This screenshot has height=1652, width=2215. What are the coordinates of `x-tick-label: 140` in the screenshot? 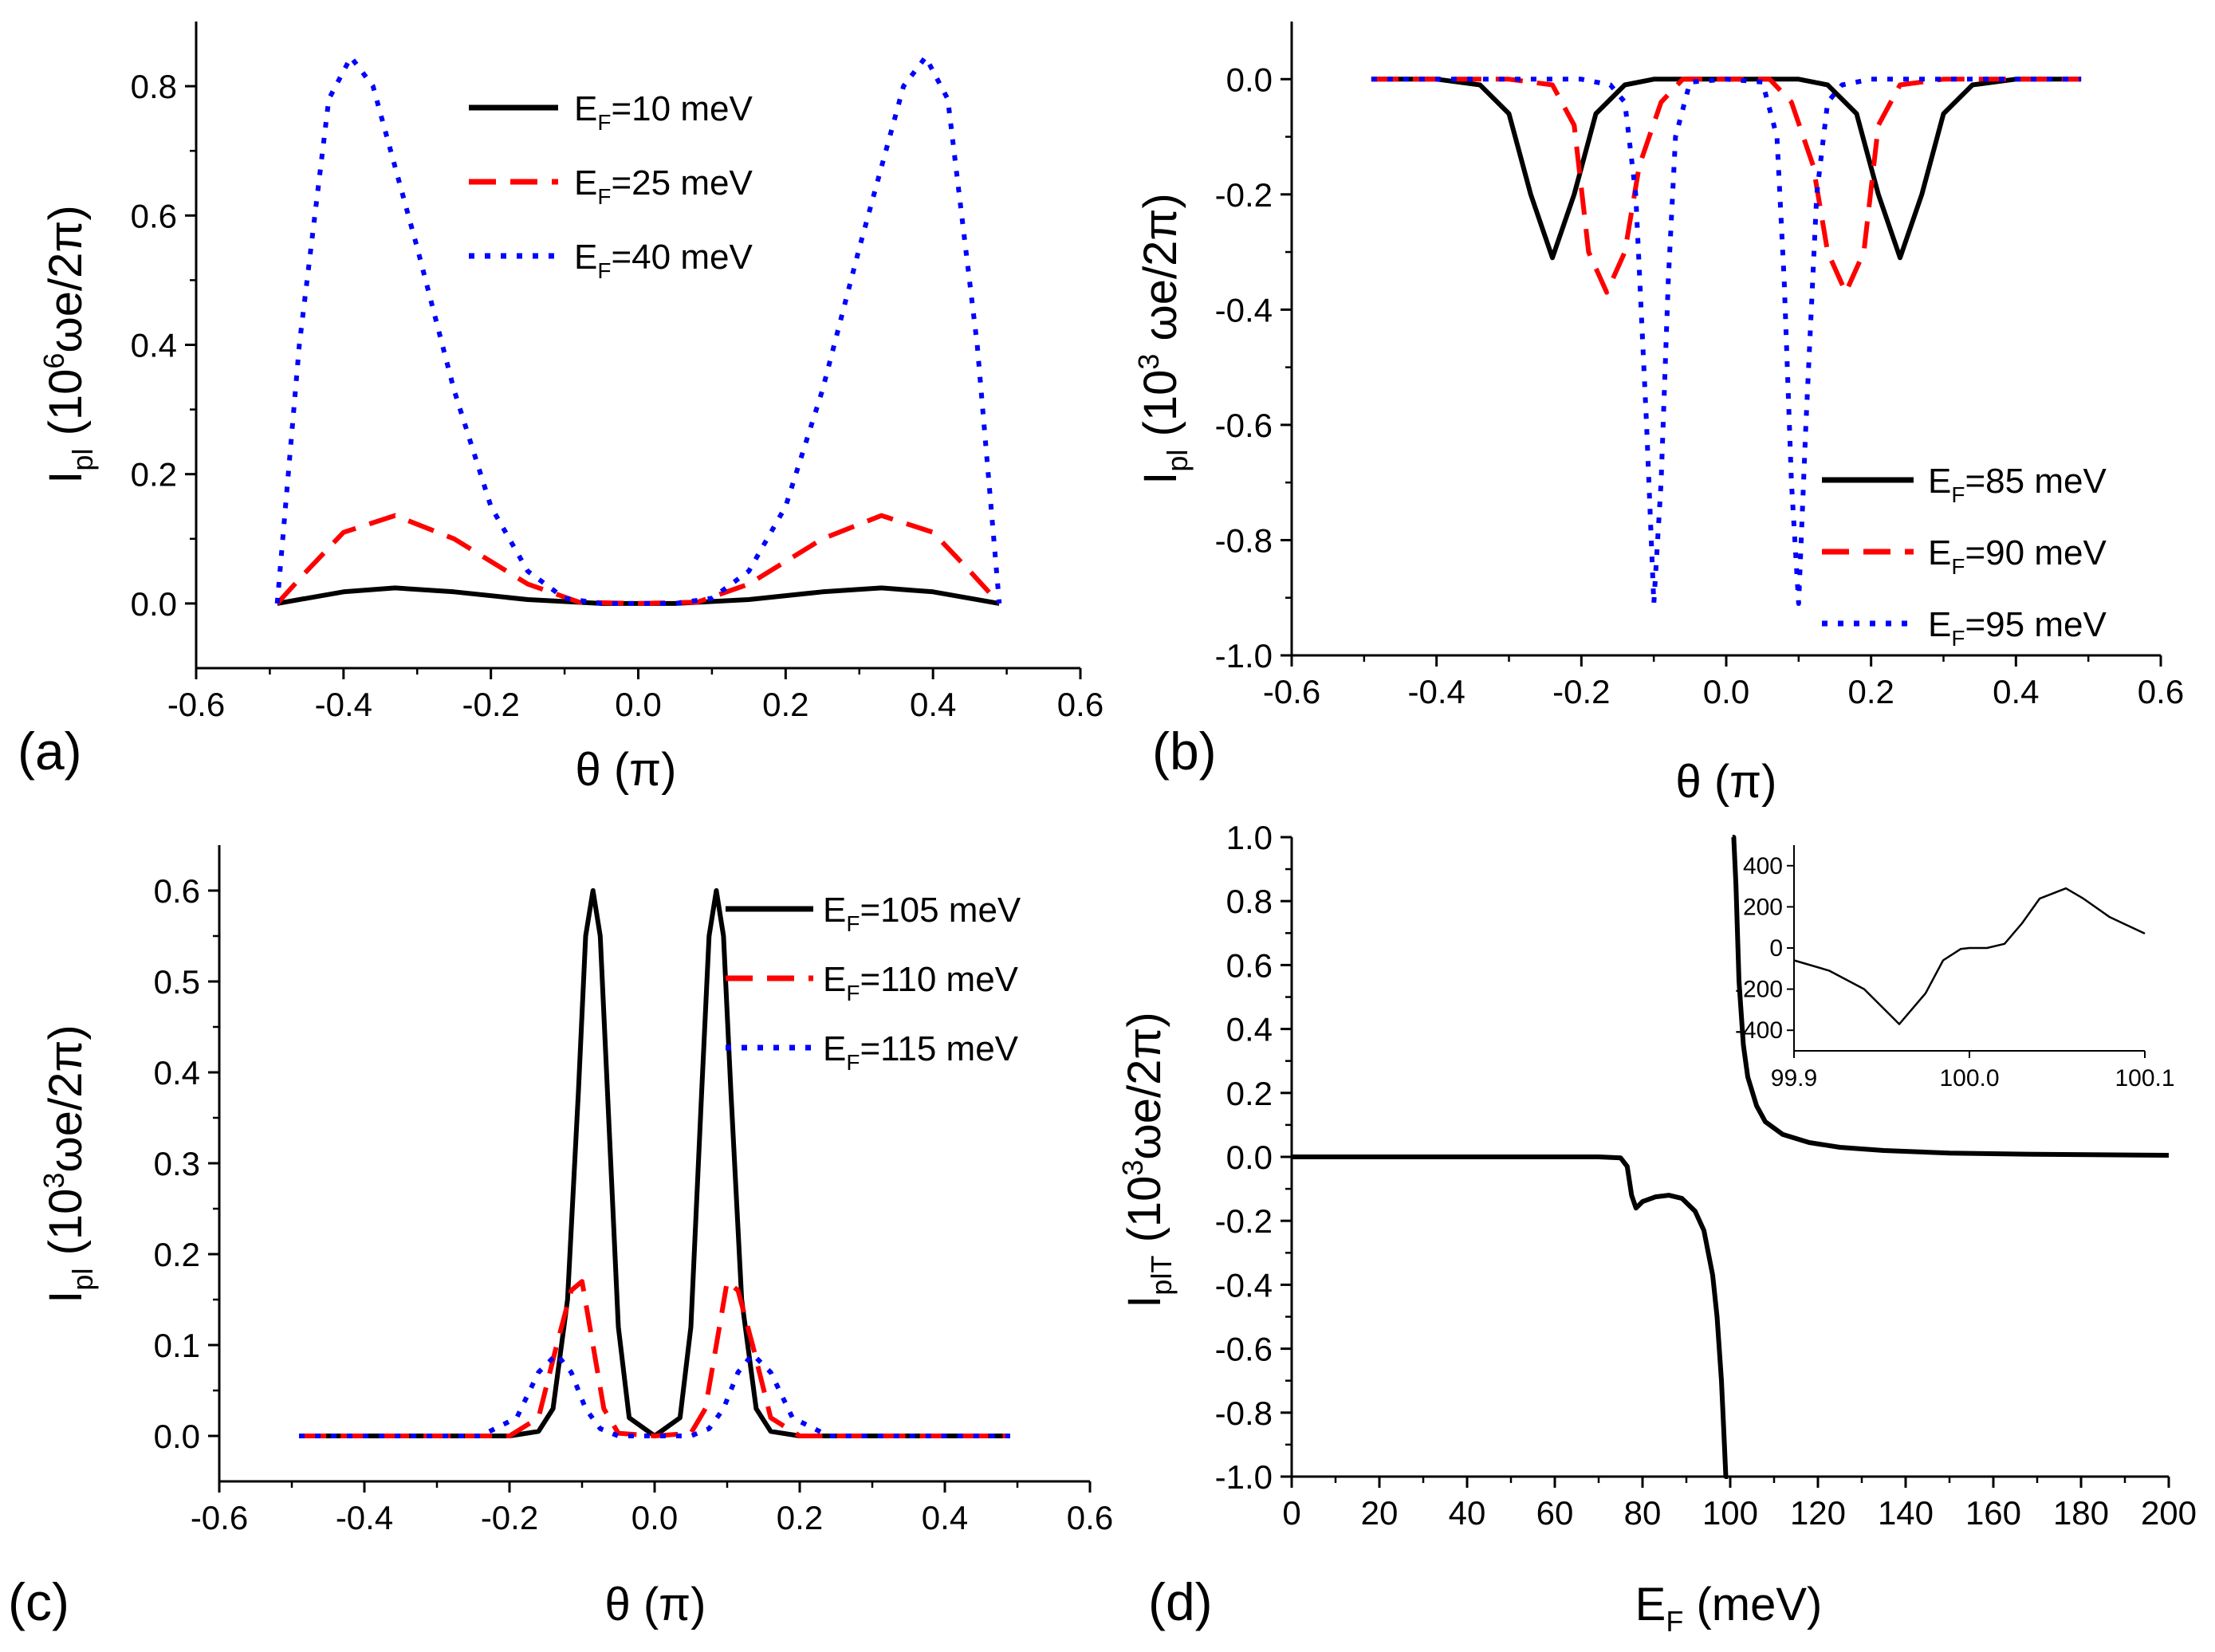 It's located at (1906, 1513).